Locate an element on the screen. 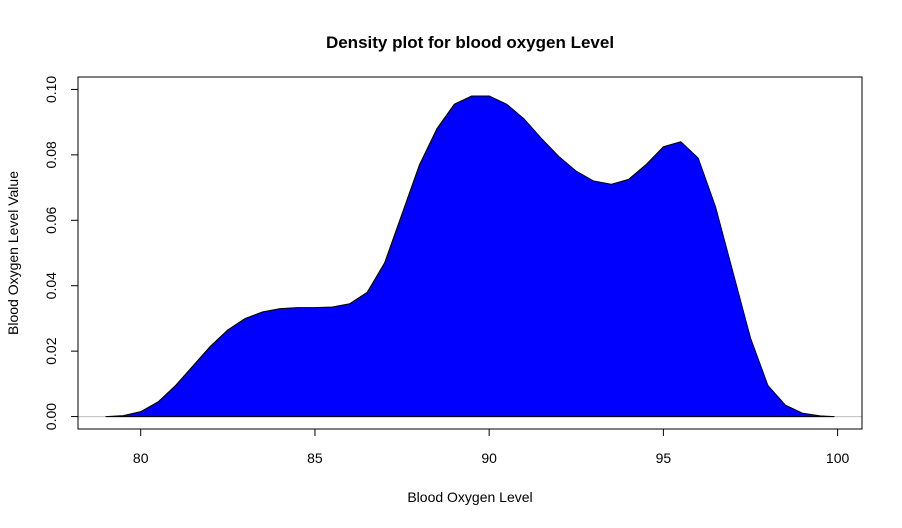 The image size is (902, 528). x-tick-label: 80 is located at coordinates (141, 458).